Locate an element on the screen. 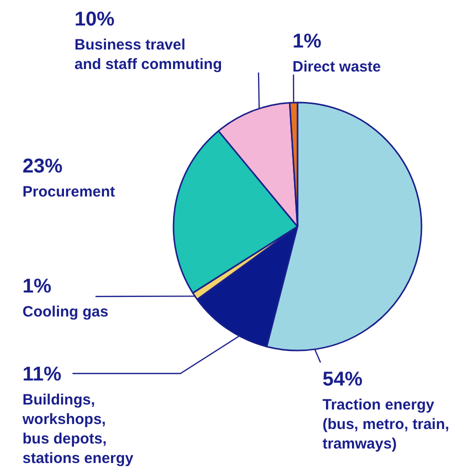 This screenshot has width=475, height=471. data-label: 54% is located at coordinates (342, 379).